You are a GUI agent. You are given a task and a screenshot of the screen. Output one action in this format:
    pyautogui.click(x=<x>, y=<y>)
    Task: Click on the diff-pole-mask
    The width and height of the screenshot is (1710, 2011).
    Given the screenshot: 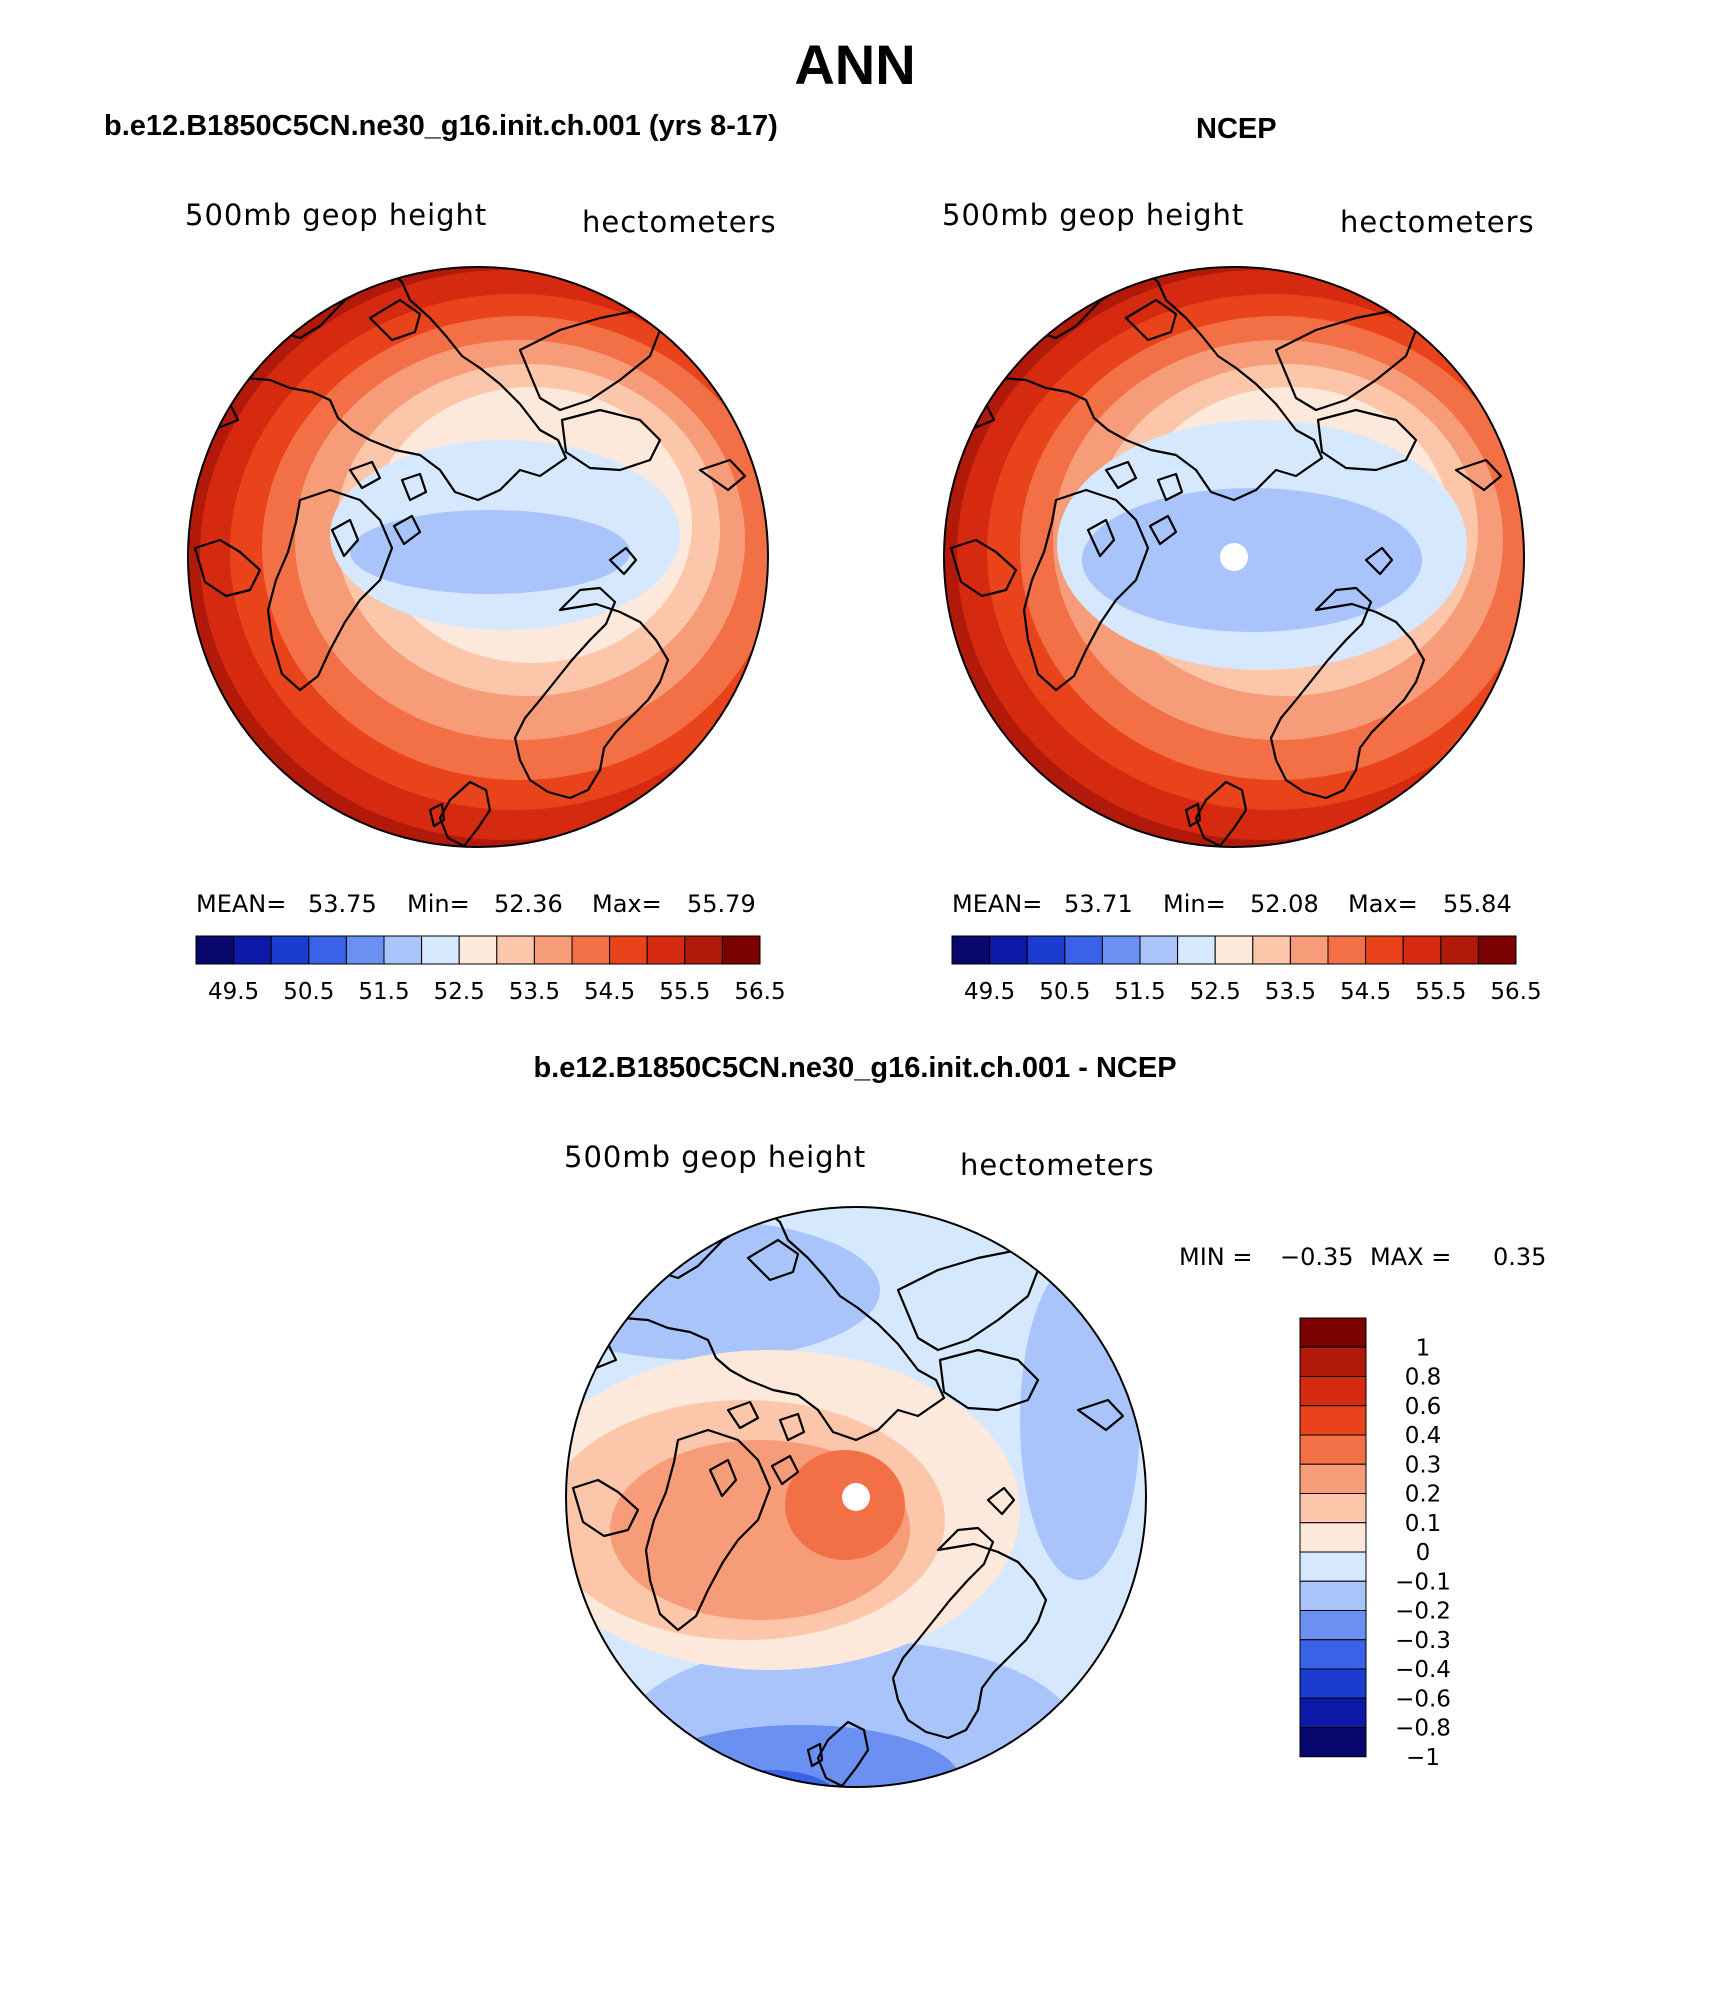 What is the action you would take?
    pyautogui.click(x=856, y=1497)
    